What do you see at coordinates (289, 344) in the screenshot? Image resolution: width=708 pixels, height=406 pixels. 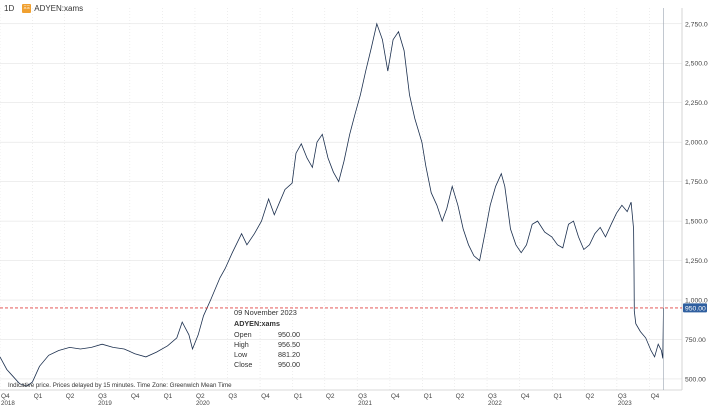 I see `tooltip-high-value: 956.50` at bounding box center [289, 344].